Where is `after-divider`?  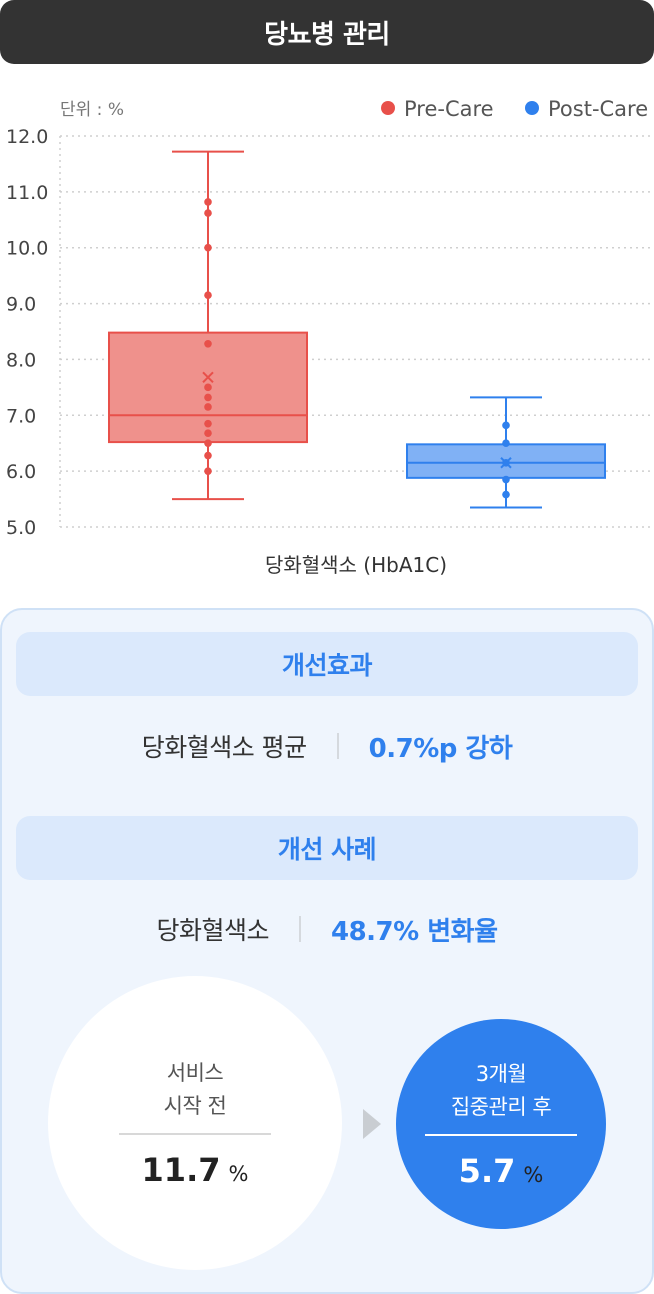
after-divider is located at coordinates (501, 1135).